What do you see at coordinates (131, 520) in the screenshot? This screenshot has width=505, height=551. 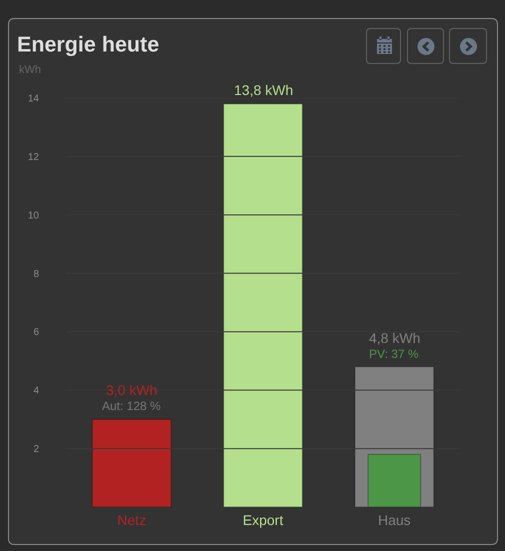 I see `x-tick-label: Netz` at bounding box center [131, 520].